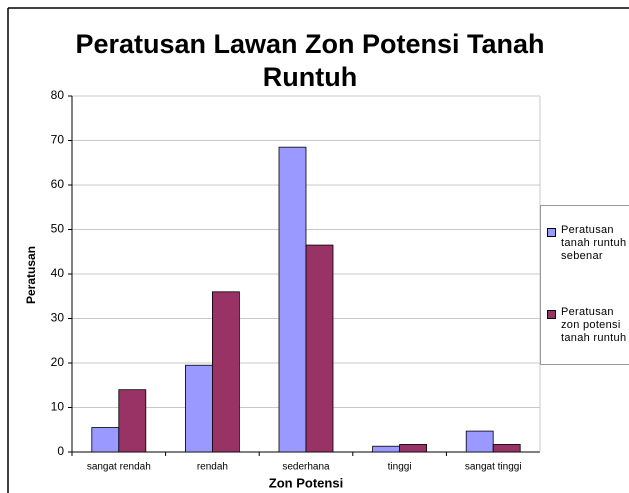 This screenshot has height=493, width=629. I want to click on legend-item: Peratusan tanah runtuh sebenar, so click(588, 243).